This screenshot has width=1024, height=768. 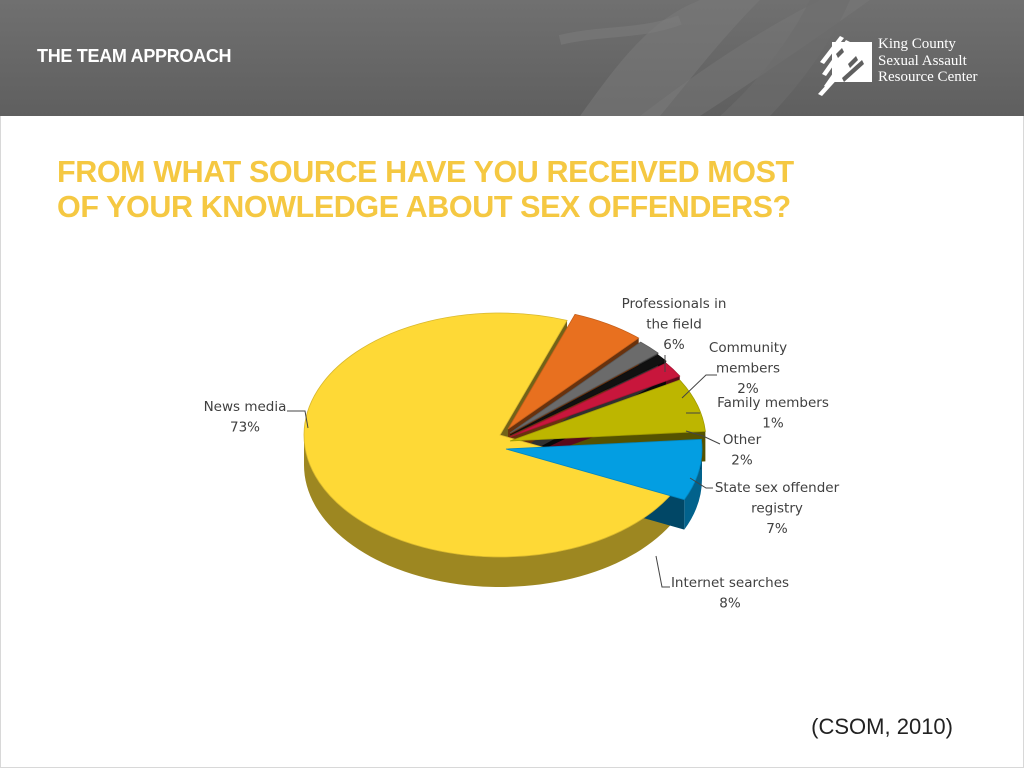 What do you see at coordinates (742, 440) in the screenshot?
I see `slice-label-line: Other` at bounding box center [742, 440].